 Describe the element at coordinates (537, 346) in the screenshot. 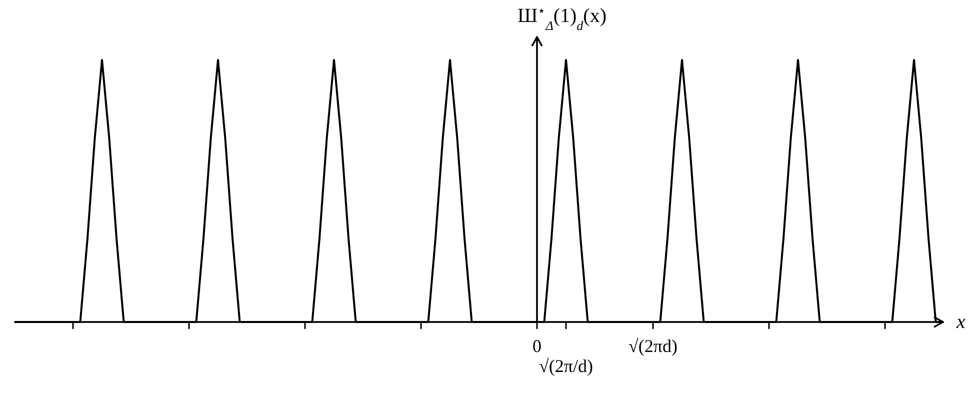

I see `x-tick-label: 0` at that location.